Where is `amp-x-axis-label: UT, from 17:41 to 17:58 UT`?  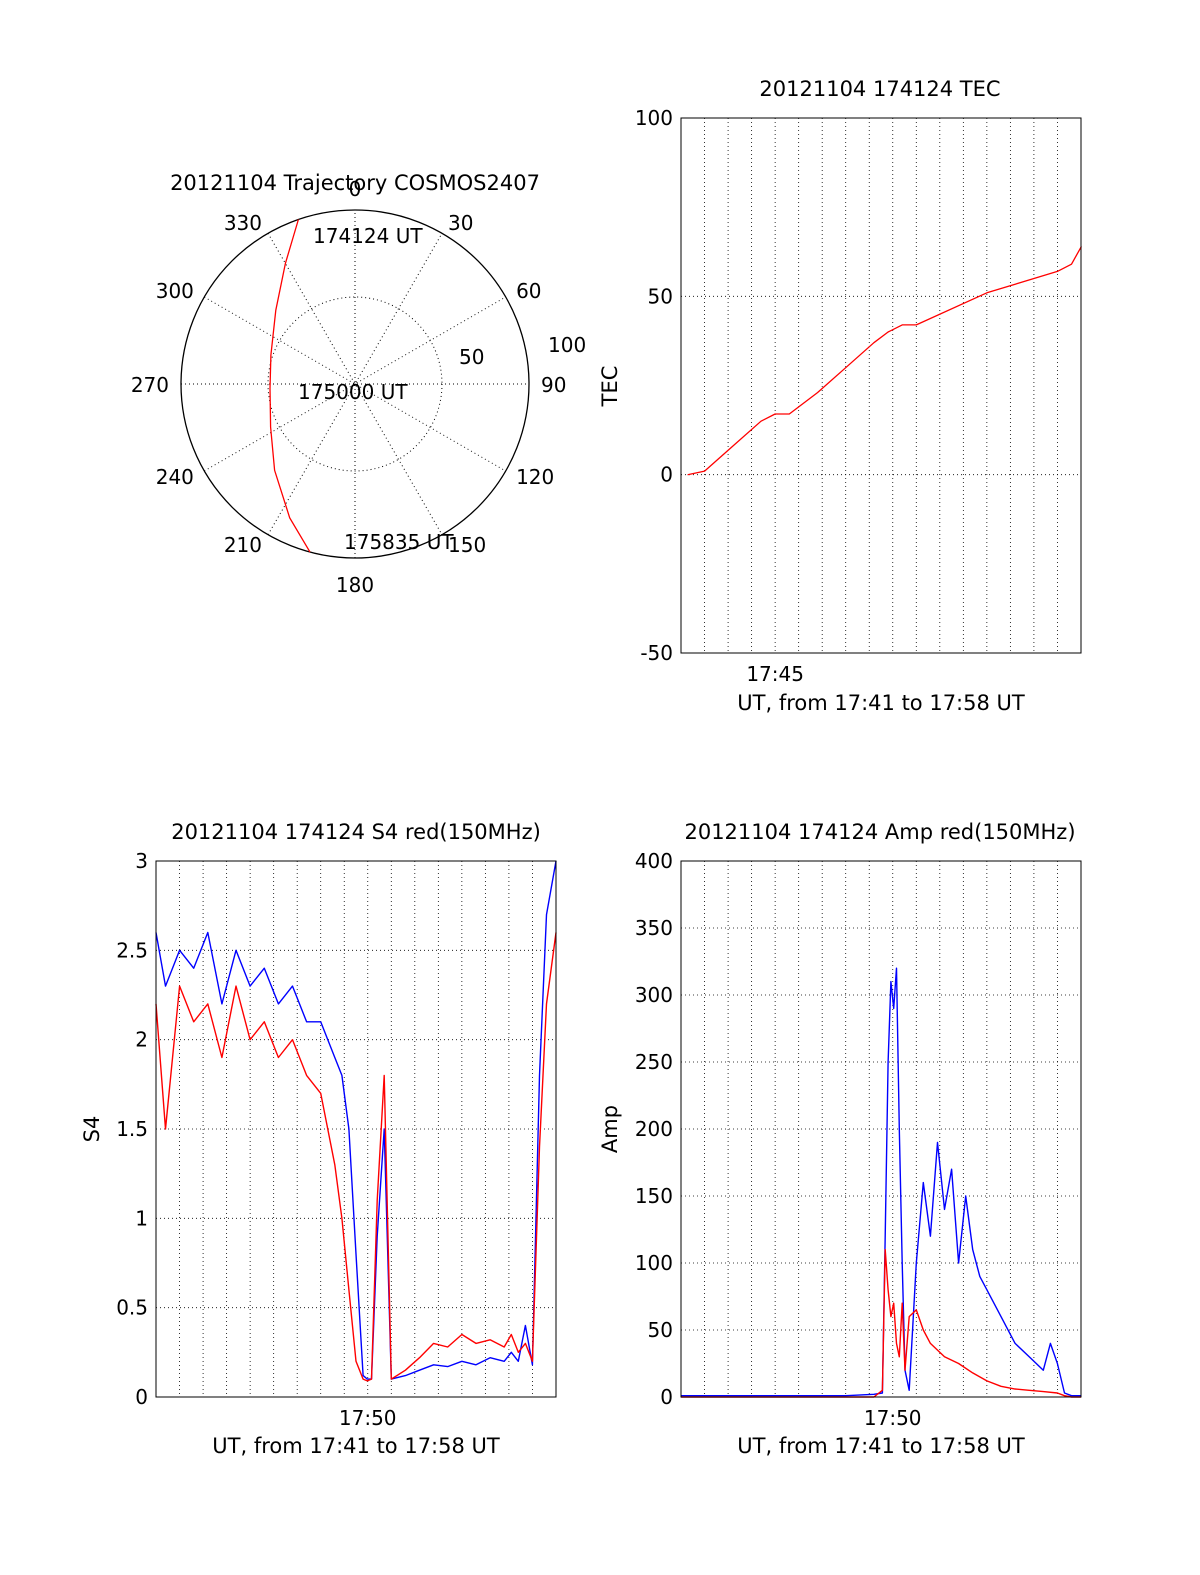
amp-x-axis-label: UT, from 17:41 to 17:58 UT is located at coordinates (881, 1446).